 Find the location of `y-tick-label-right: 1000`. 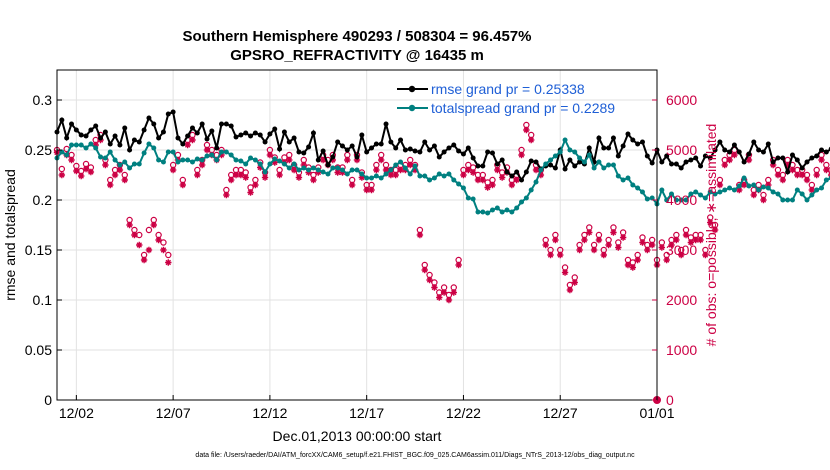

y-tick-label-right: 1000 is located at coordinates (681, 350).